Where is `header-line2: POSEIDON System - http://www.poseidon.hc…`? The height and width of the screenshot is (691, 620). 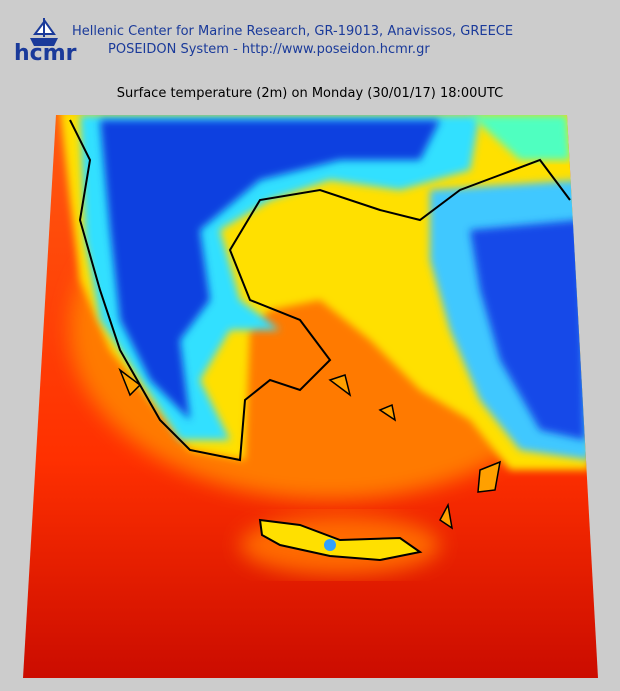
header-line2: POSEIDON System - http://www.poseidon.hc… is located at coordinates (269, 49).